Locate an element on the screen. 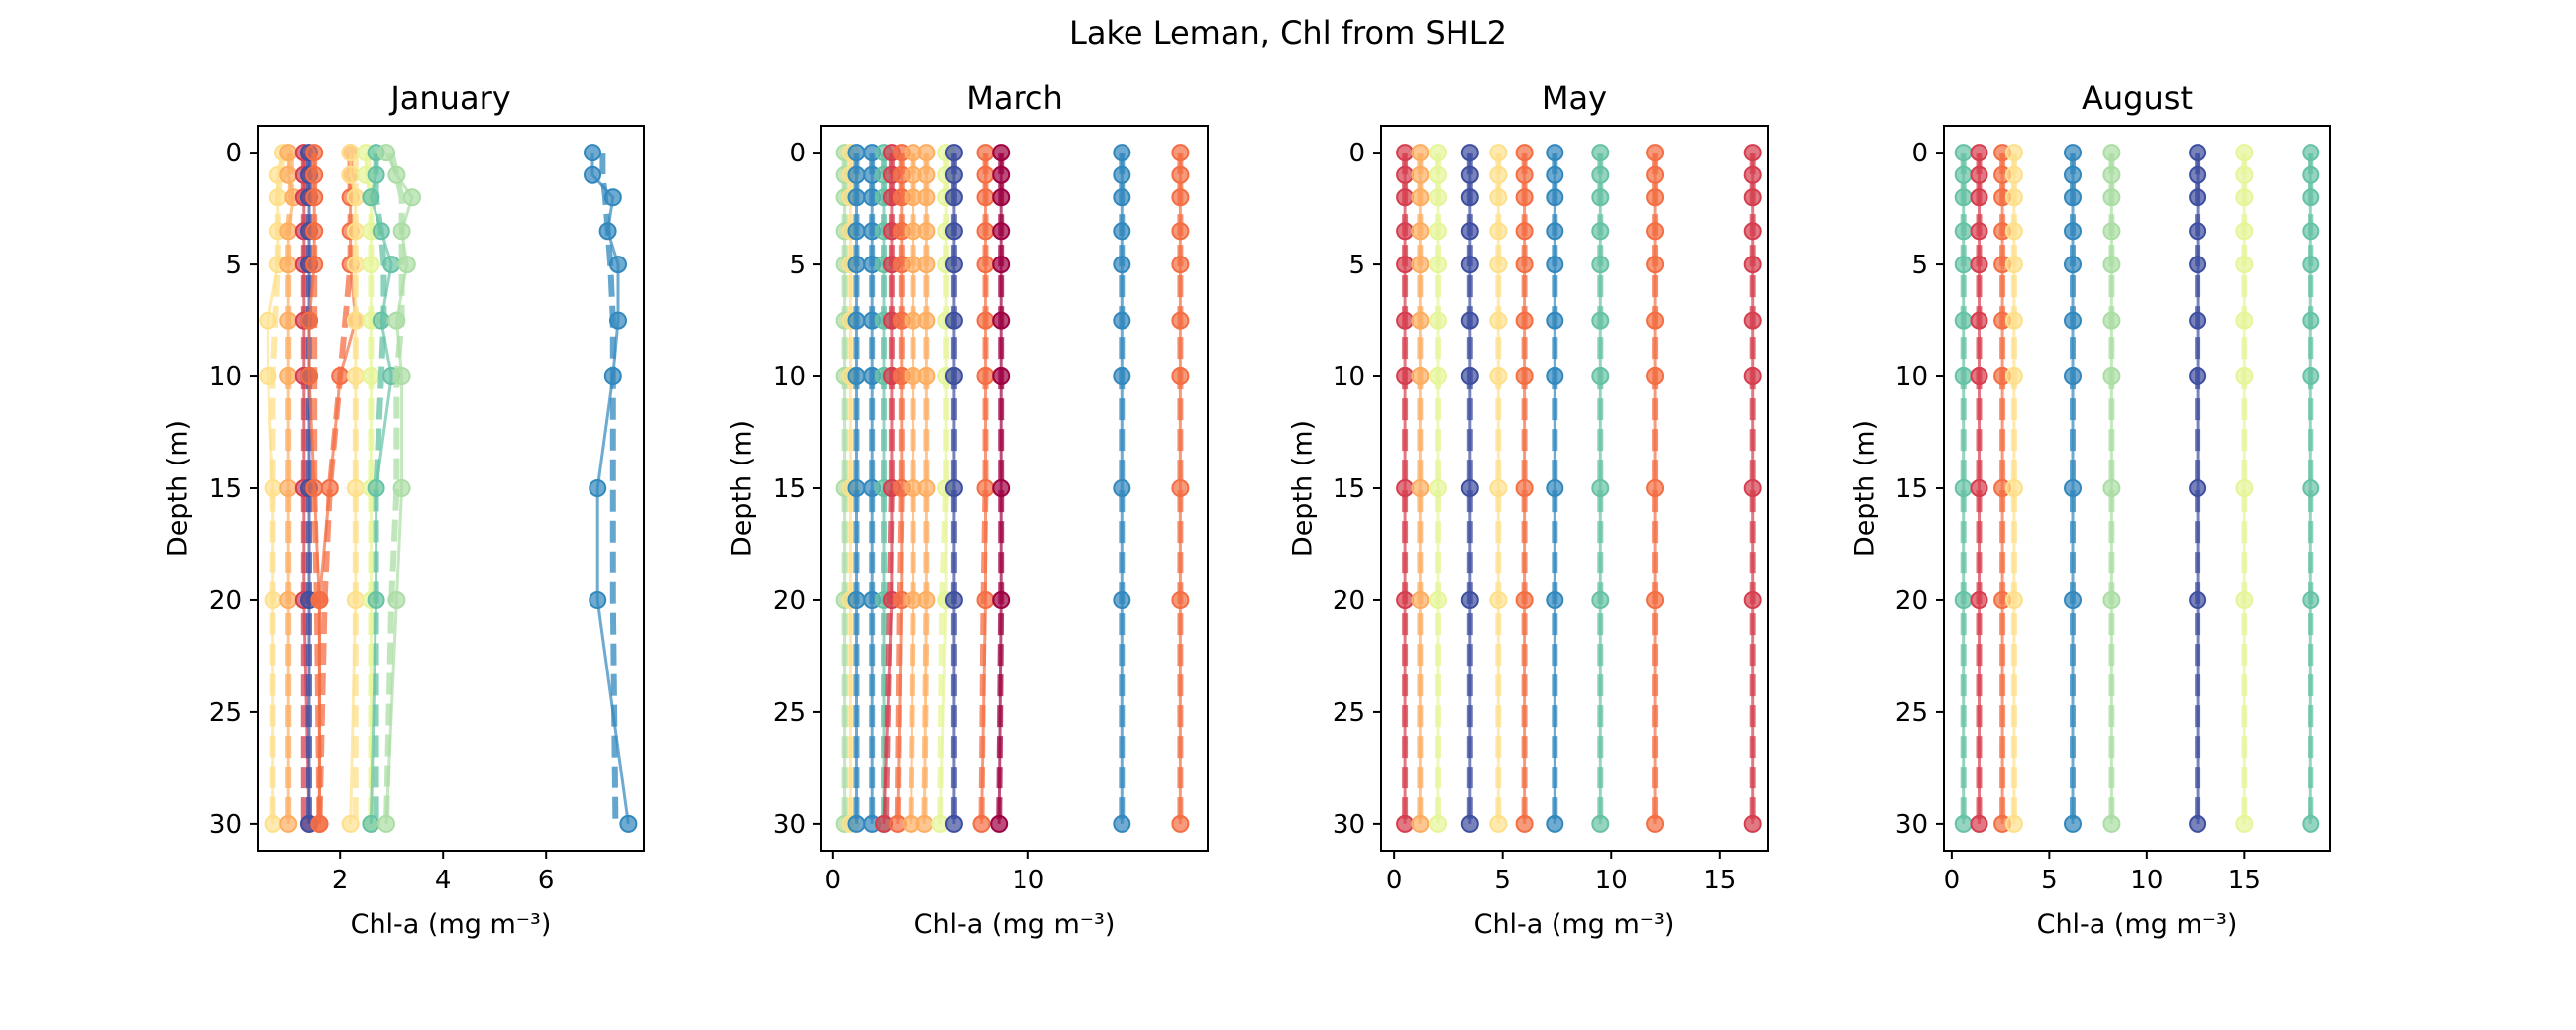  x-axis-label-august: Chl-a (mg m⁻³) is located at coordinates (2137, 924).